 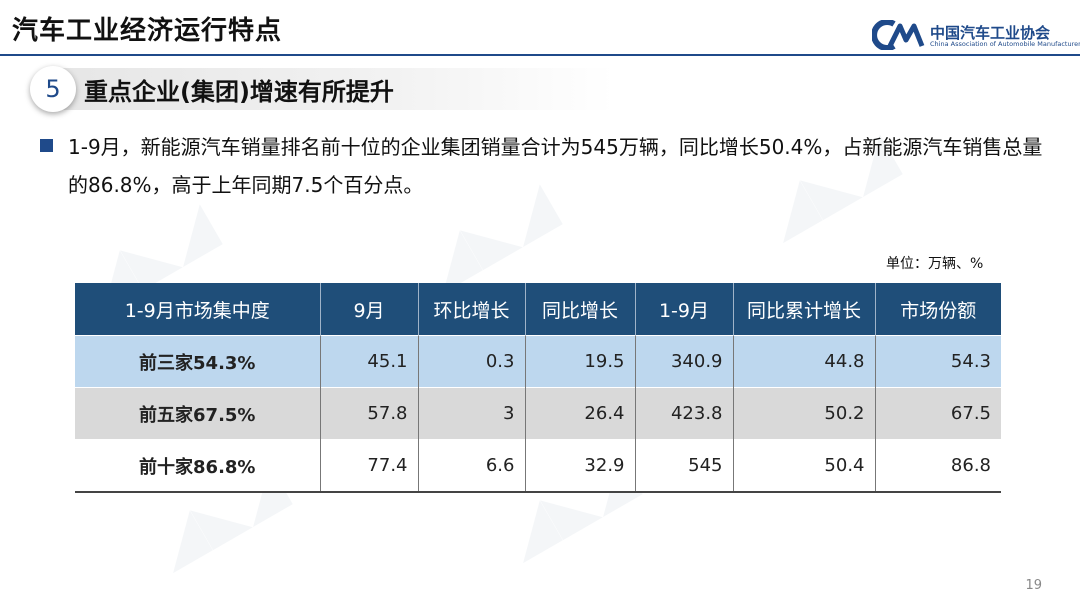 What do you see at coordinates (540, 55) in the screenshot?
I see `header-divider` at bounding box center [540, 55].